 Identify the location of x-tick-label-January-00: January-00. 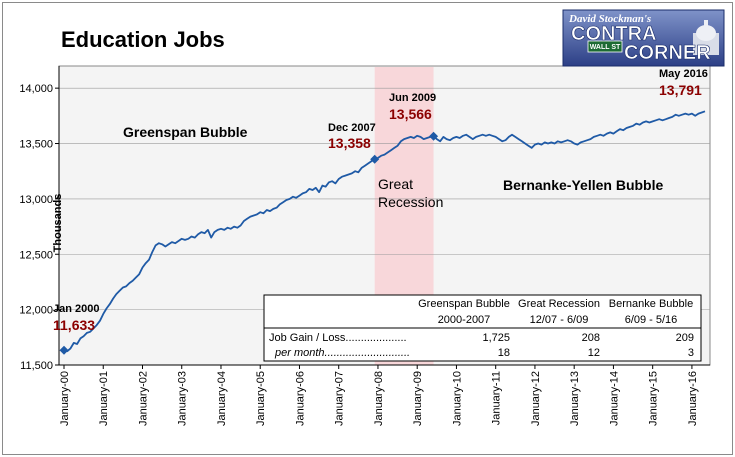
(65, 398).